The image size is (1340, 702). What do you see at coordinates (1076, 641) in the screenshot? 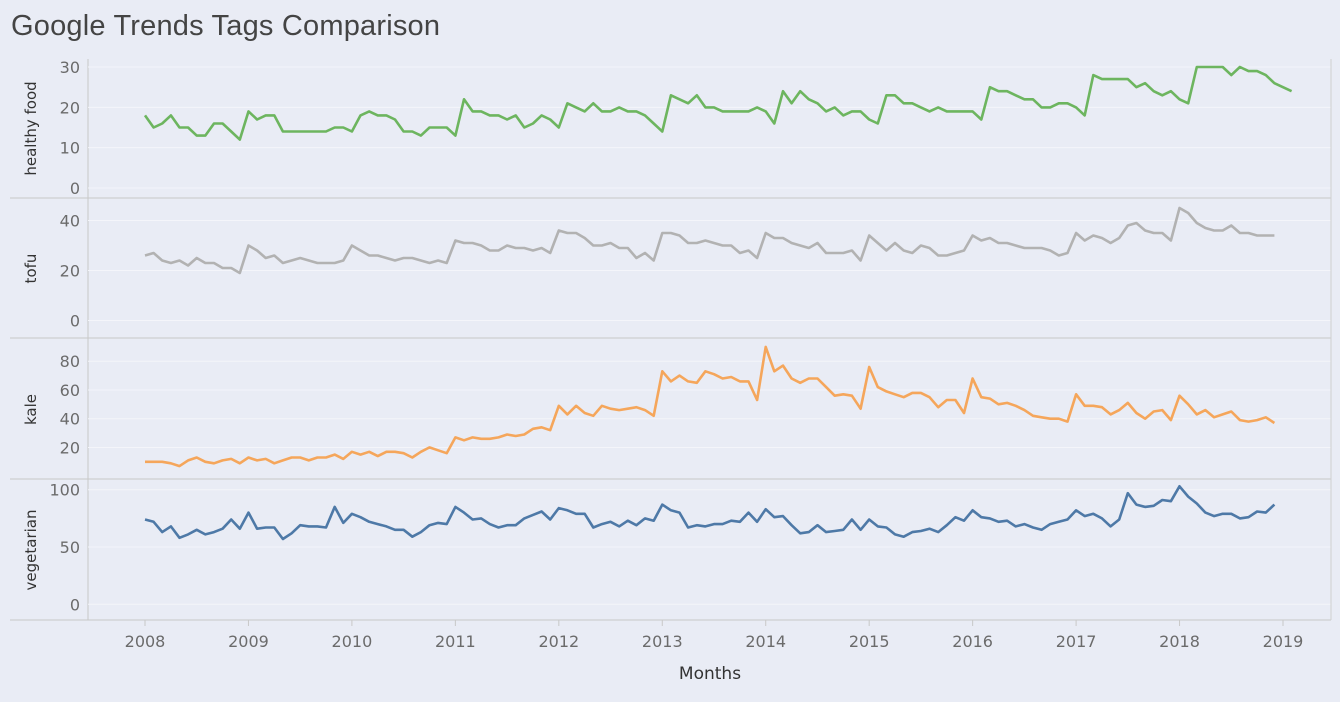
I see `x-tick-label: 2017` at bounding box center [1076, 641].